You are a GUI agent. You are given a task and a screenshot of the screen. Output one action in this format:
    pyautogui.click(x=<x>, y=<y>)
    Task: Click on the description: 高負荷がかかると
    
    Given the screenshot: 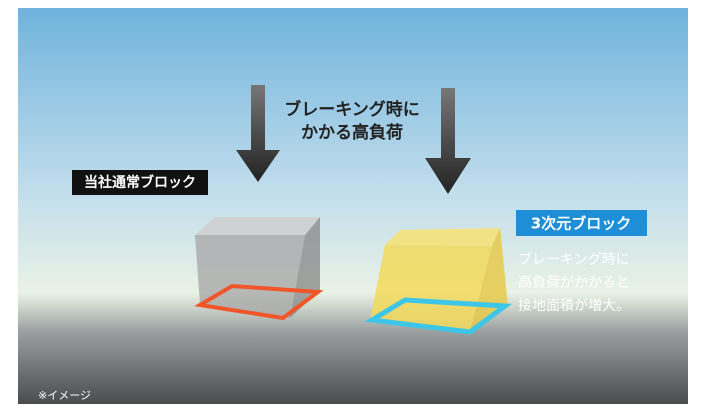 What is the action you would take?
    pyautogui.click(x=574, y=282)
    